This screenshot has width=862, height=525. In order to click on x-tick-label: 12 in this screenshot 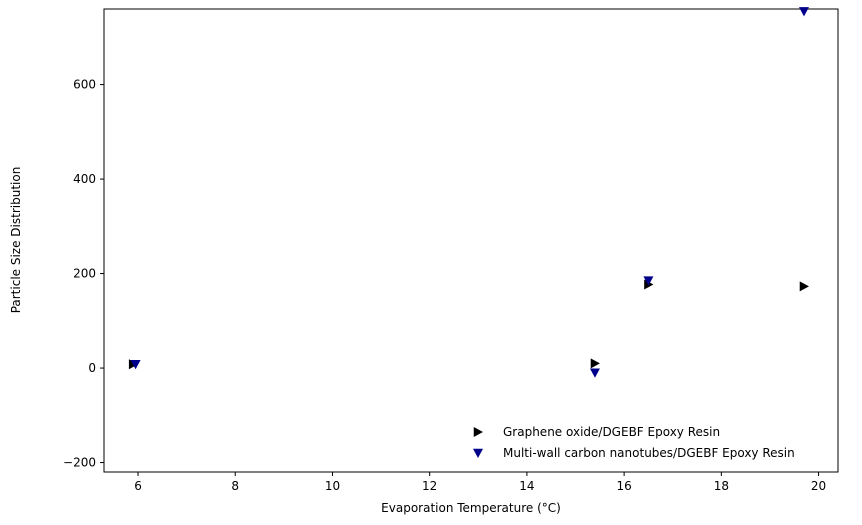, I will do `click(429, 486)`.